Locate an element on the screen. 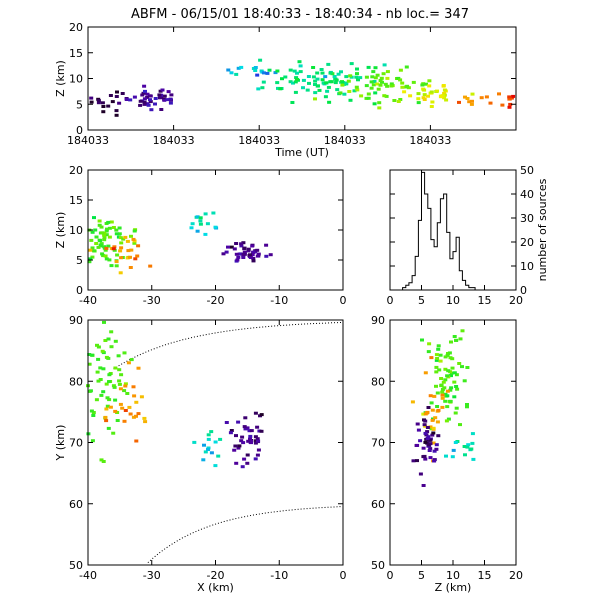 The height and width of the screenshot is (600, 600). x-tick-label: 10 is located at coordinates (453, 575).